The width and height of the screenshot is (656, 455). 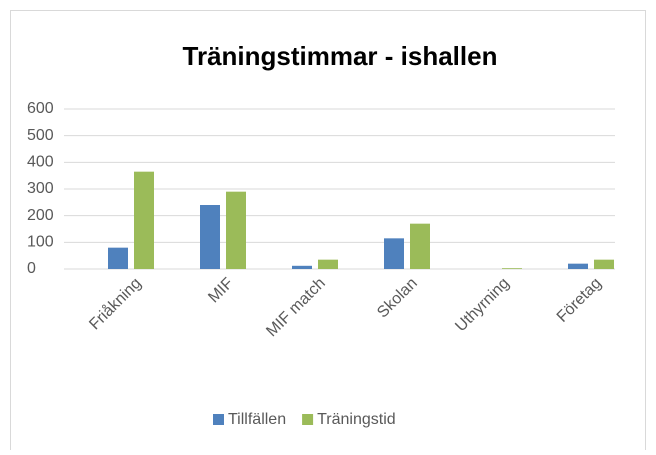 I want to click on chart-title: Träningstimmar - ishallen, so click(x=340, y=56).